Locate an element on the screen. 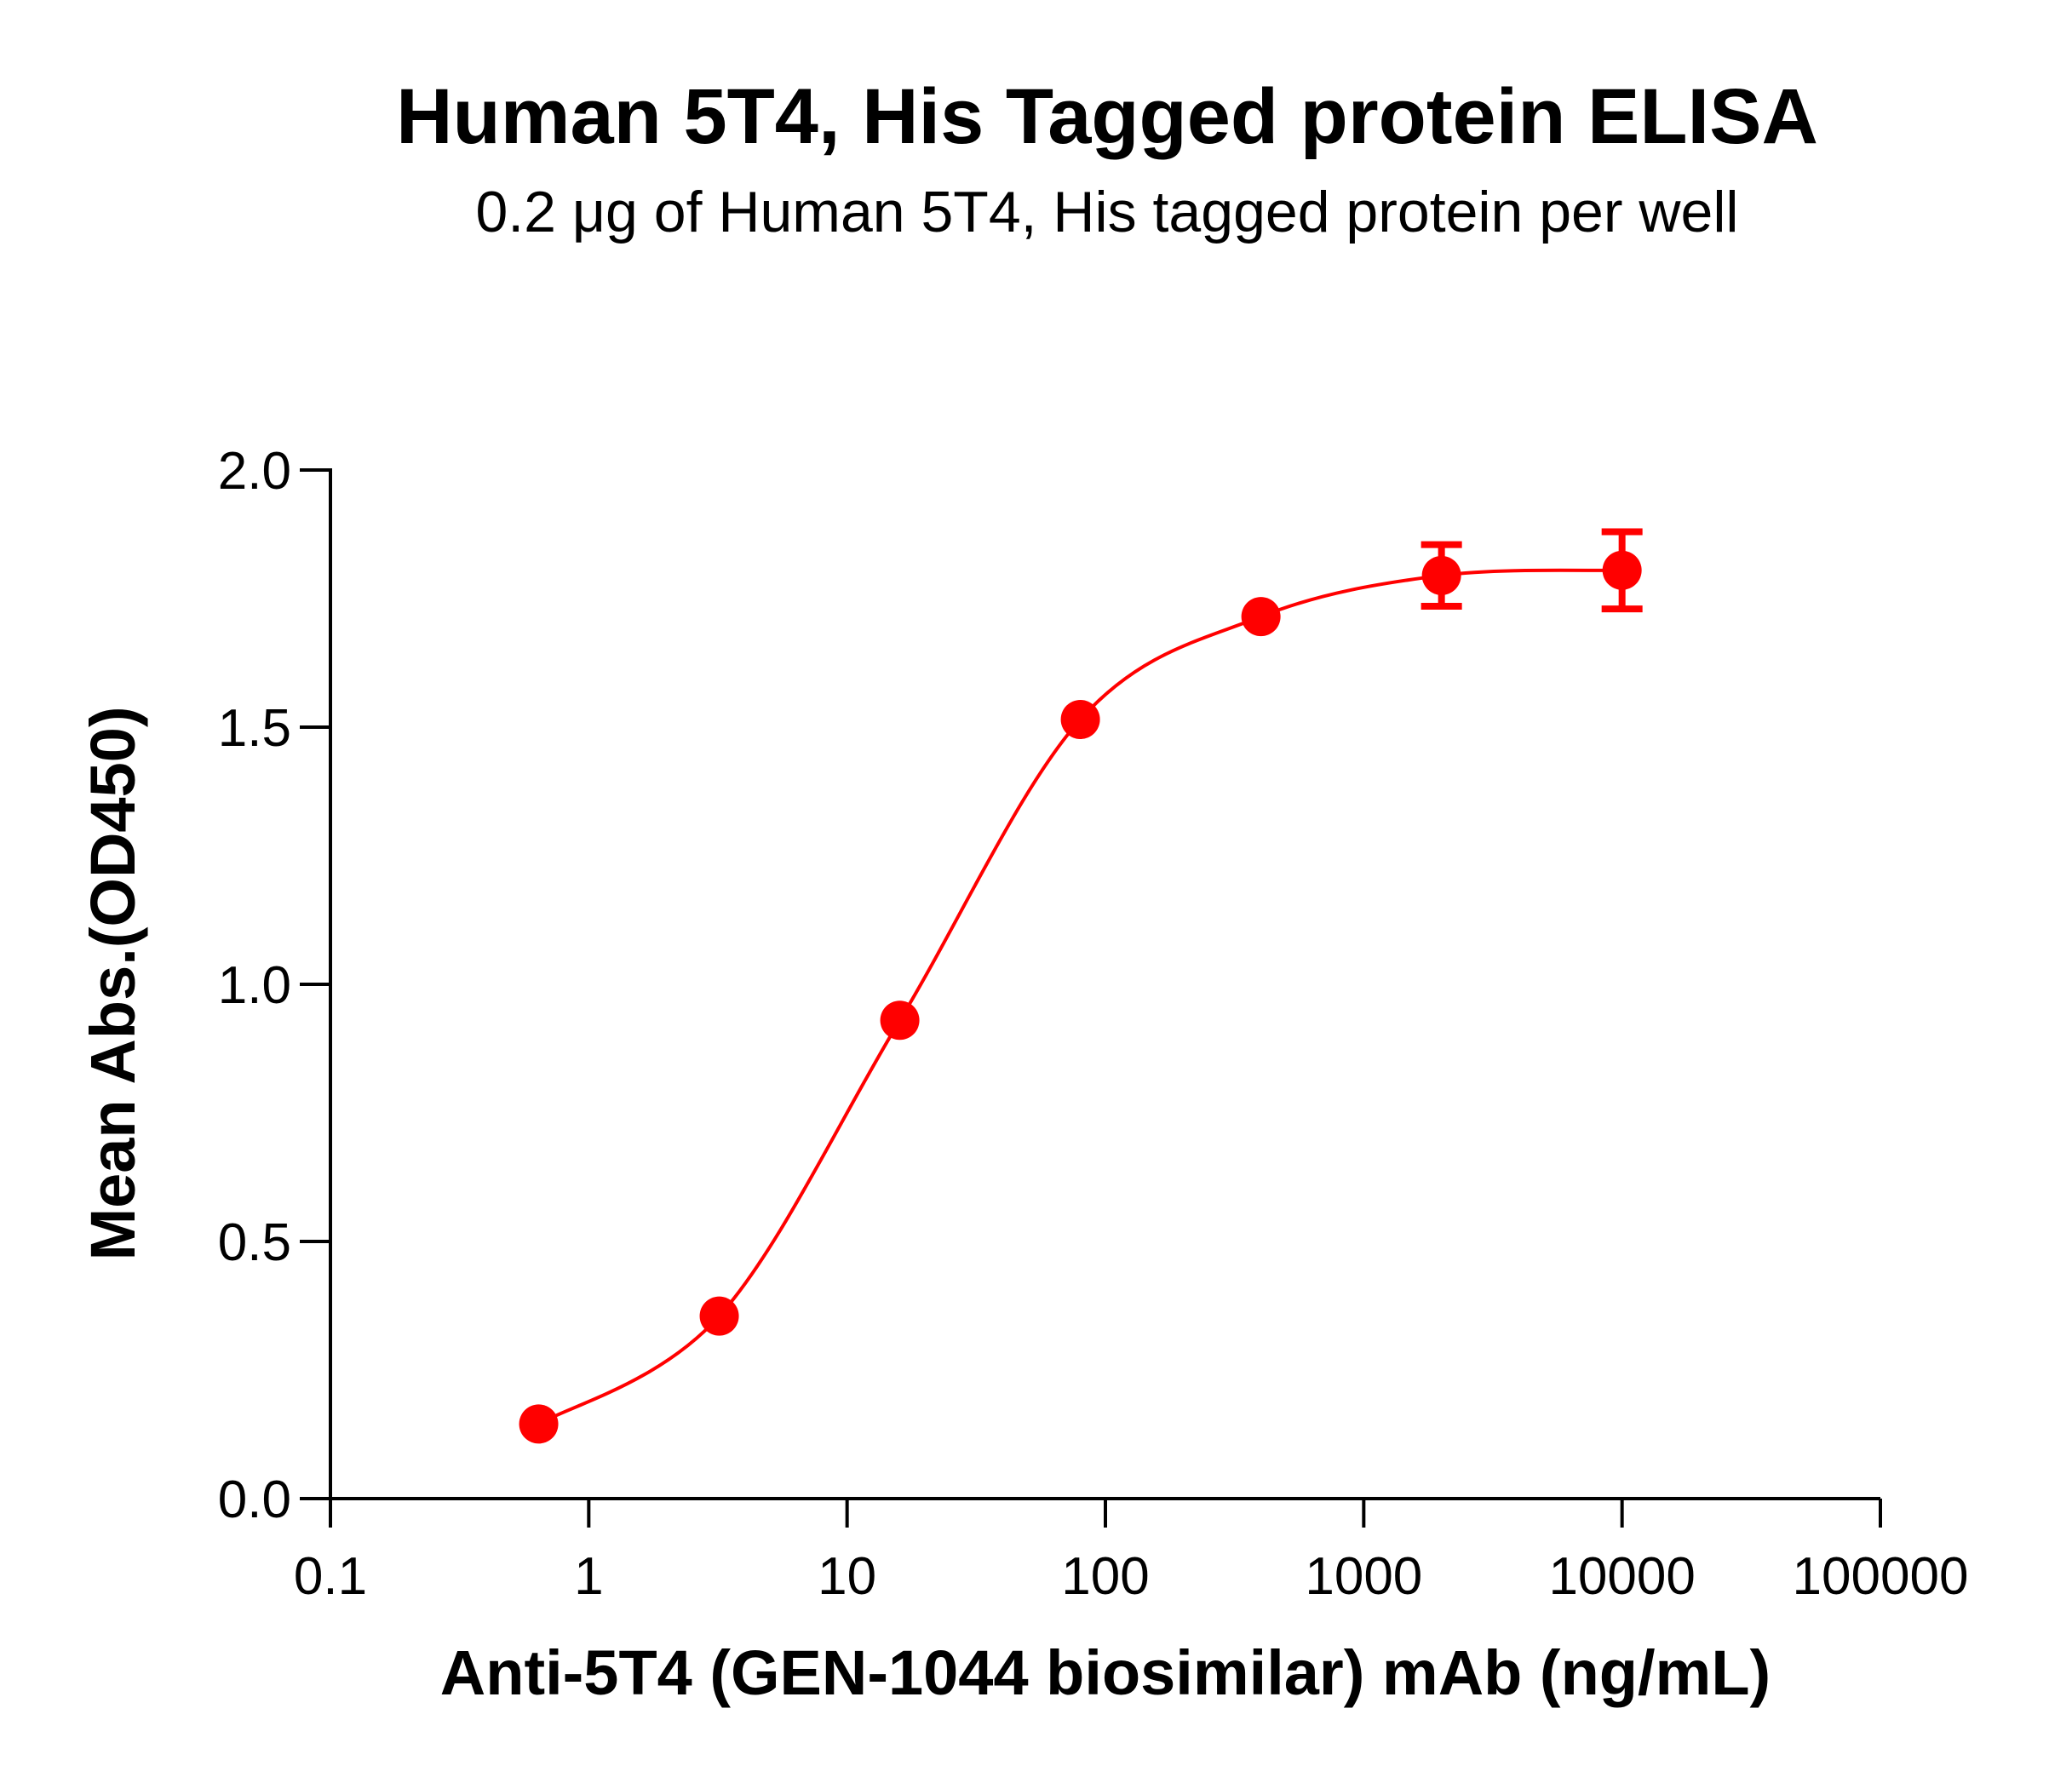  y-tick-label: 0.0 is located at coordinates (254, 1500).